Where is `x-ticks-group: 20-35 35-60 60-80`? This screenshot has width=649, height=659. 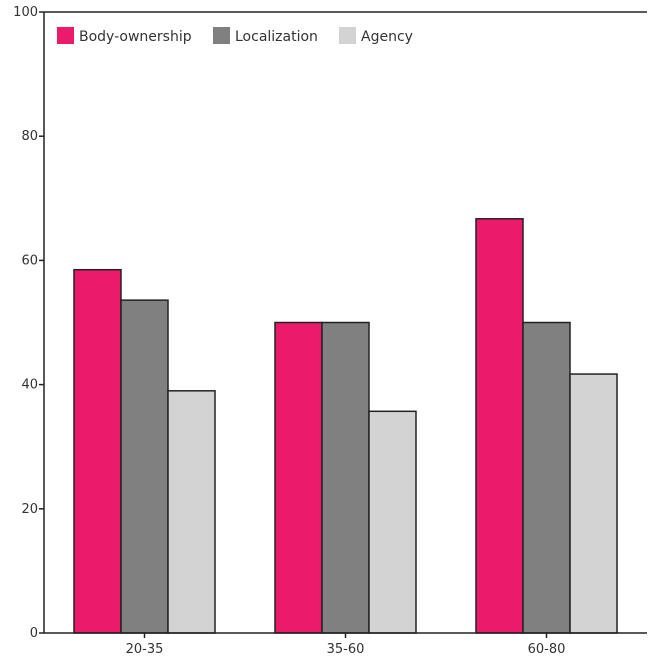
x-ticks-group: 20-35 35-60 60-80 is located at coordinates (346, 645).